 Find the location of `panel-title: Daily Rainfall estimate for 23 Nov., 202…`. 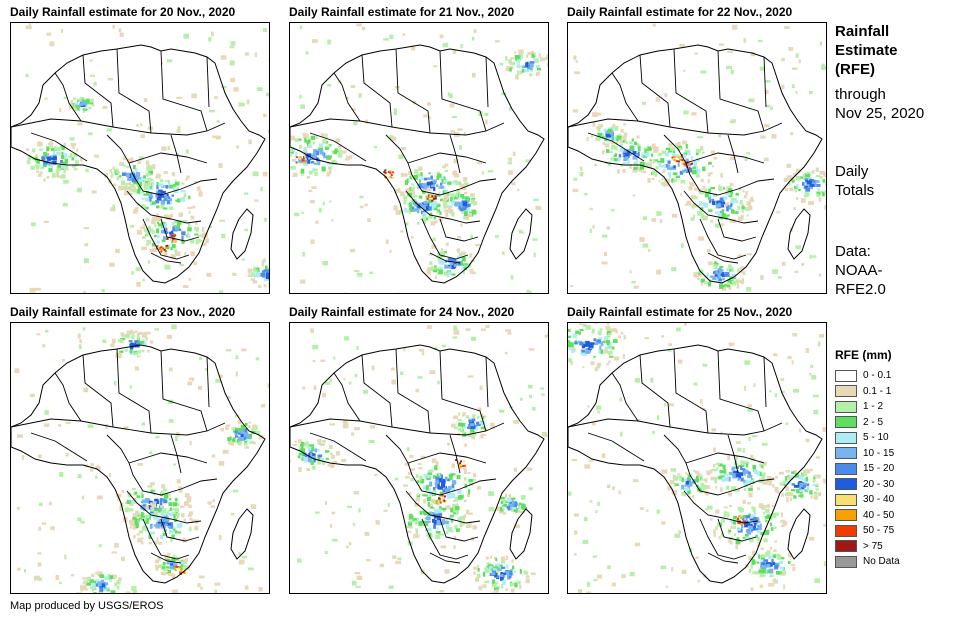

panel-title: Daily Rainfall estimate for 23 Nov., 202… is located at coordinates (123, 312).